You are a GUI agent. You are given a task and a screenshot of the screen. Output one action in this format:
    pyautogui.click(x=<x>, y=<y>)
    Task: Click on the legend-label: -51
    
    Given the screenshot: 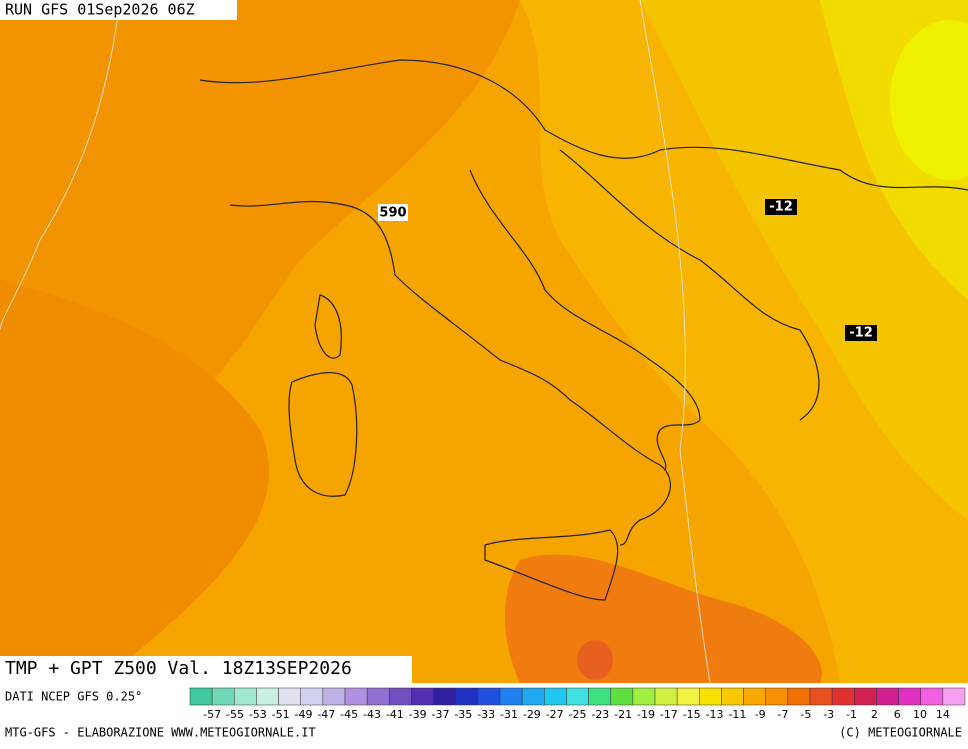 What is the action you would take?
    pyautogui.click(x=281, y=714)
    